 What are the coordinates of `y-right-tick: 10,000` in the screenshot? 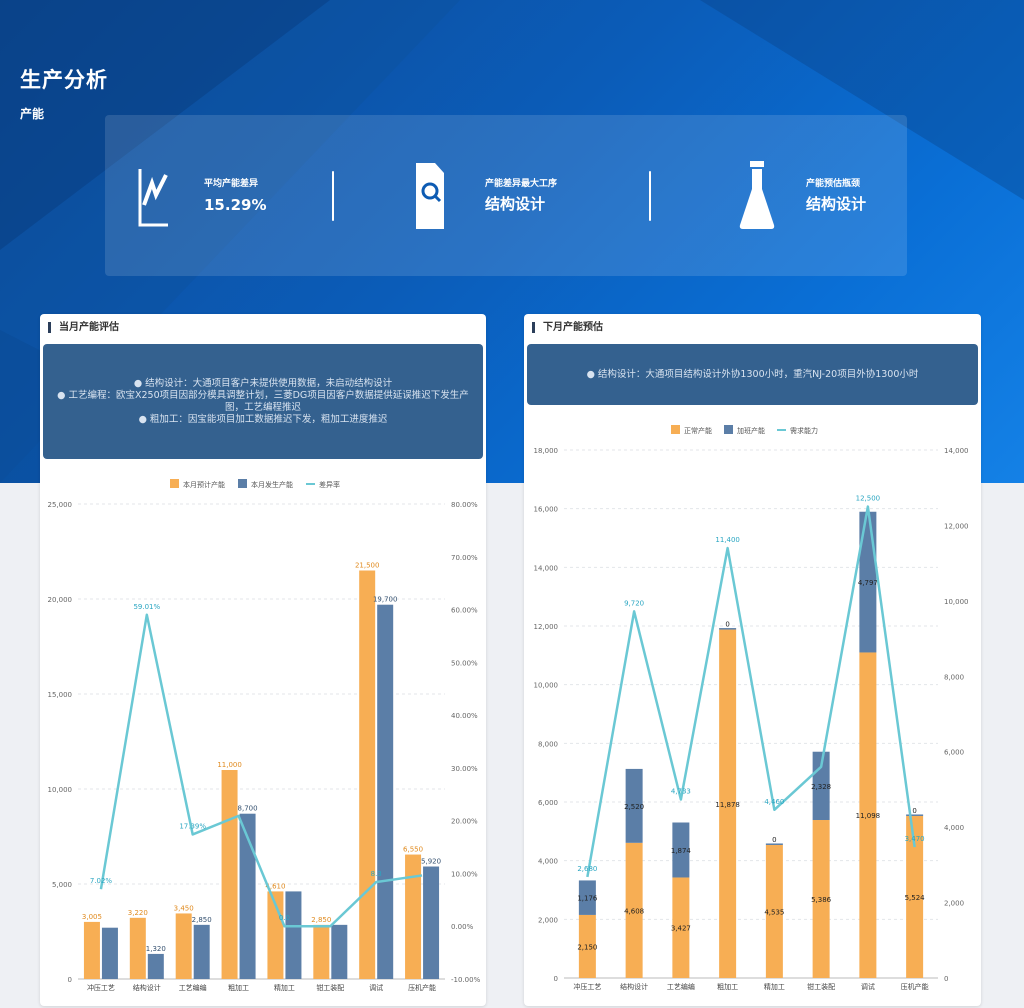 It's located at (956, 602).